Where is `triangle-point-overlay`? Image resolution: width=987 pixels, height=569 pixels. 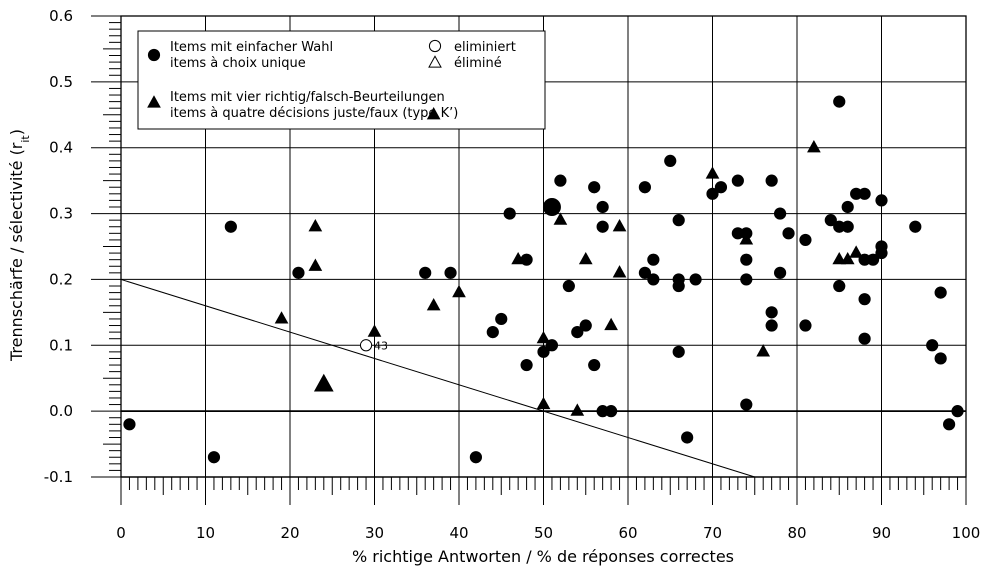
triangle-point-overlay is located at coordinates (433, 113).